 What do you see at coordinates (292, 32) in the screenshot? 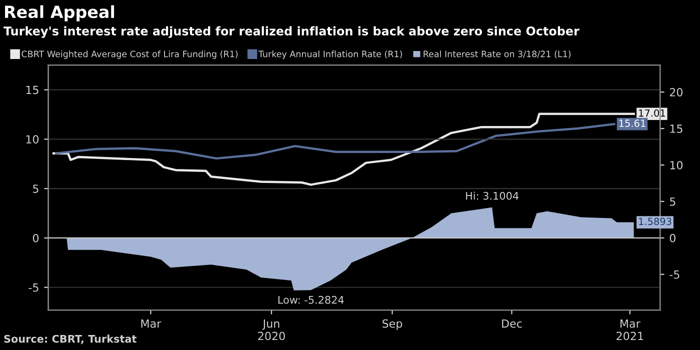
I see `chart-subtitle: Turkey's interest rate adjusted for realized inflation is back above zero since October` at bounding box center [292, 32].